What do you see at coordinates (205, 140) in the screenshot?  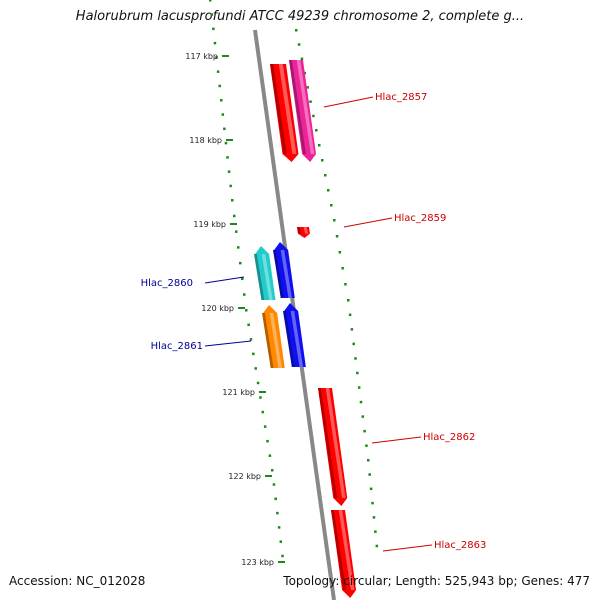 I see `kbp-tick-label: 118 kbp` at bounding box center [205, 140].